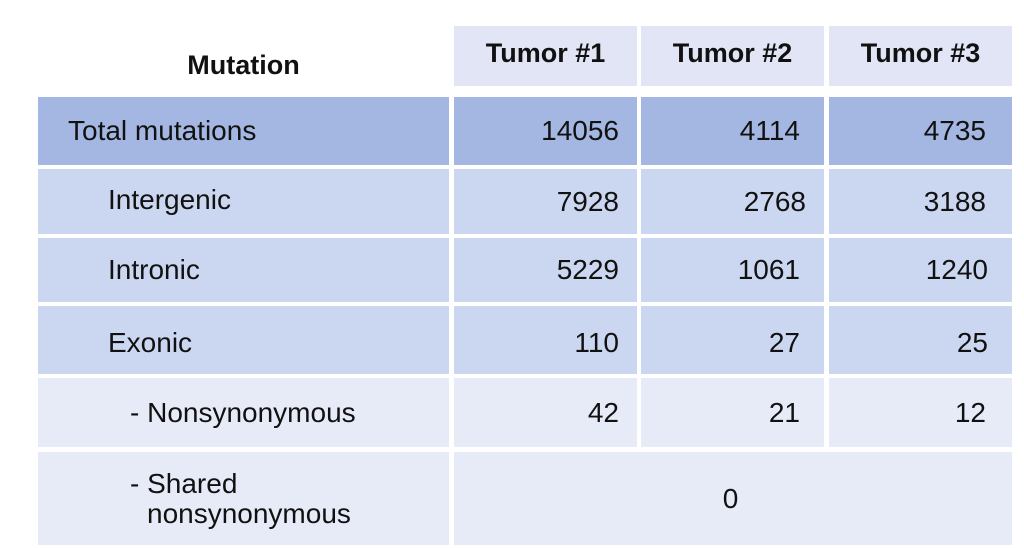 This screenshot has width=1024, height=548. What do you see at coordinates (732, 131) in the screenshot?
I see `cell-total-tumor-2: 4114` at bounding box center [732, 131].